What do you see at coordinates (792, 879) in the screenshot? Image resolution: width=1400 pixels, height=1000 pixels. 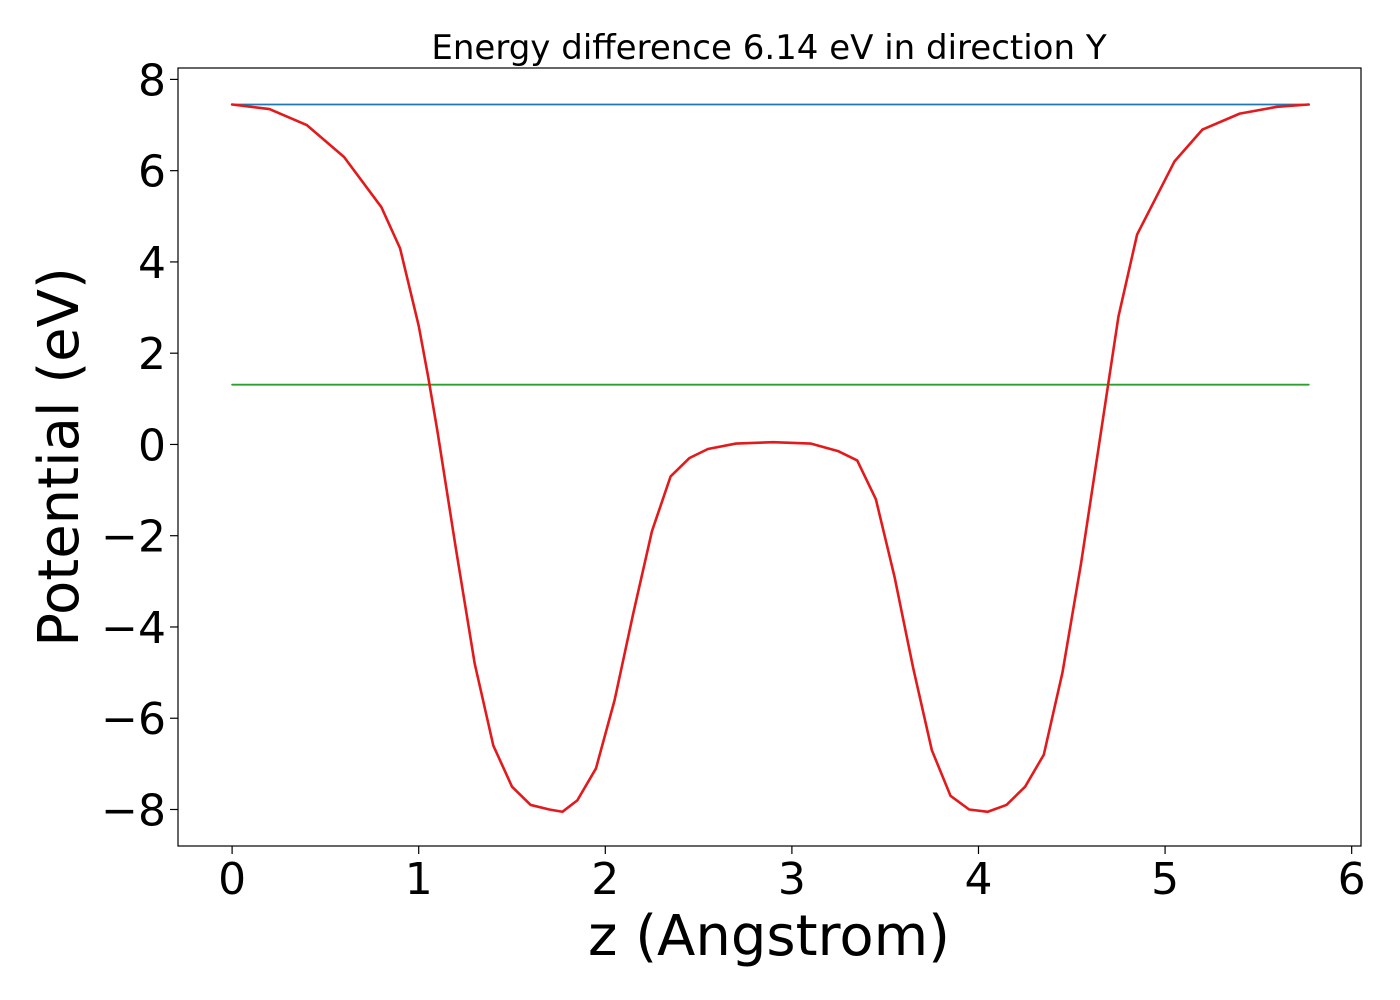 I see `x-tick-label: 3` at bounding box center [792, 879].